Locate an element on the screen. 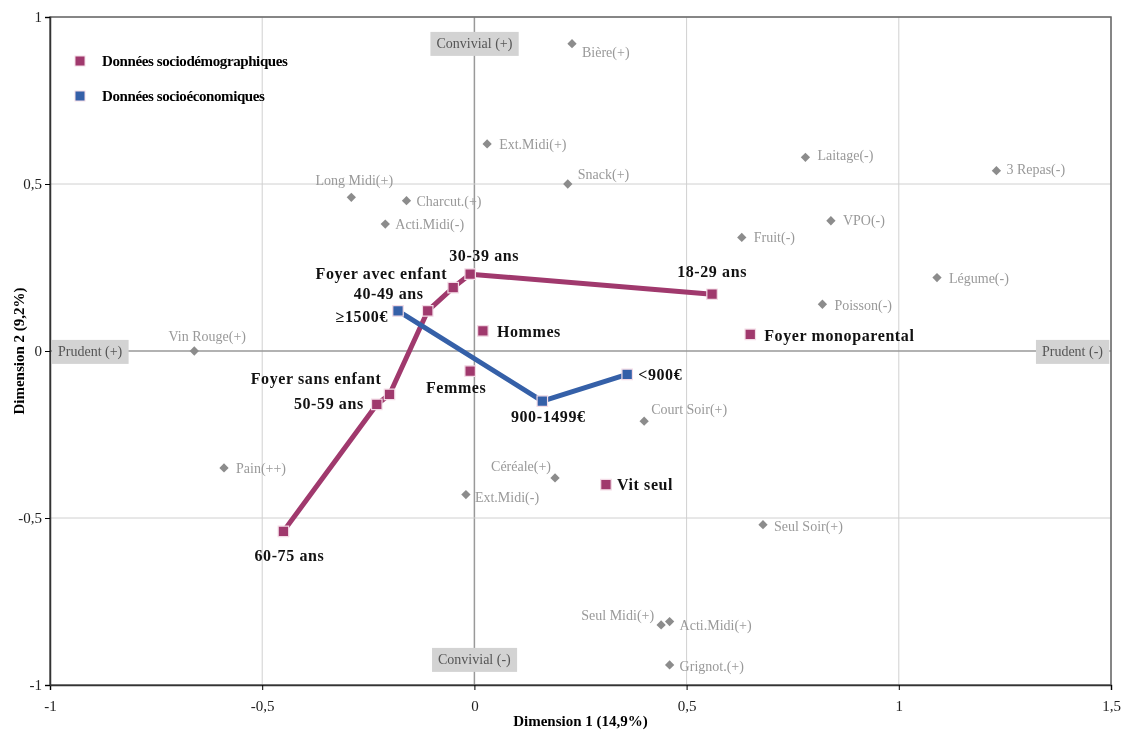 The image size is (1131, 733). annotation: Grignot.(+) is located at coordinates (712, 666).